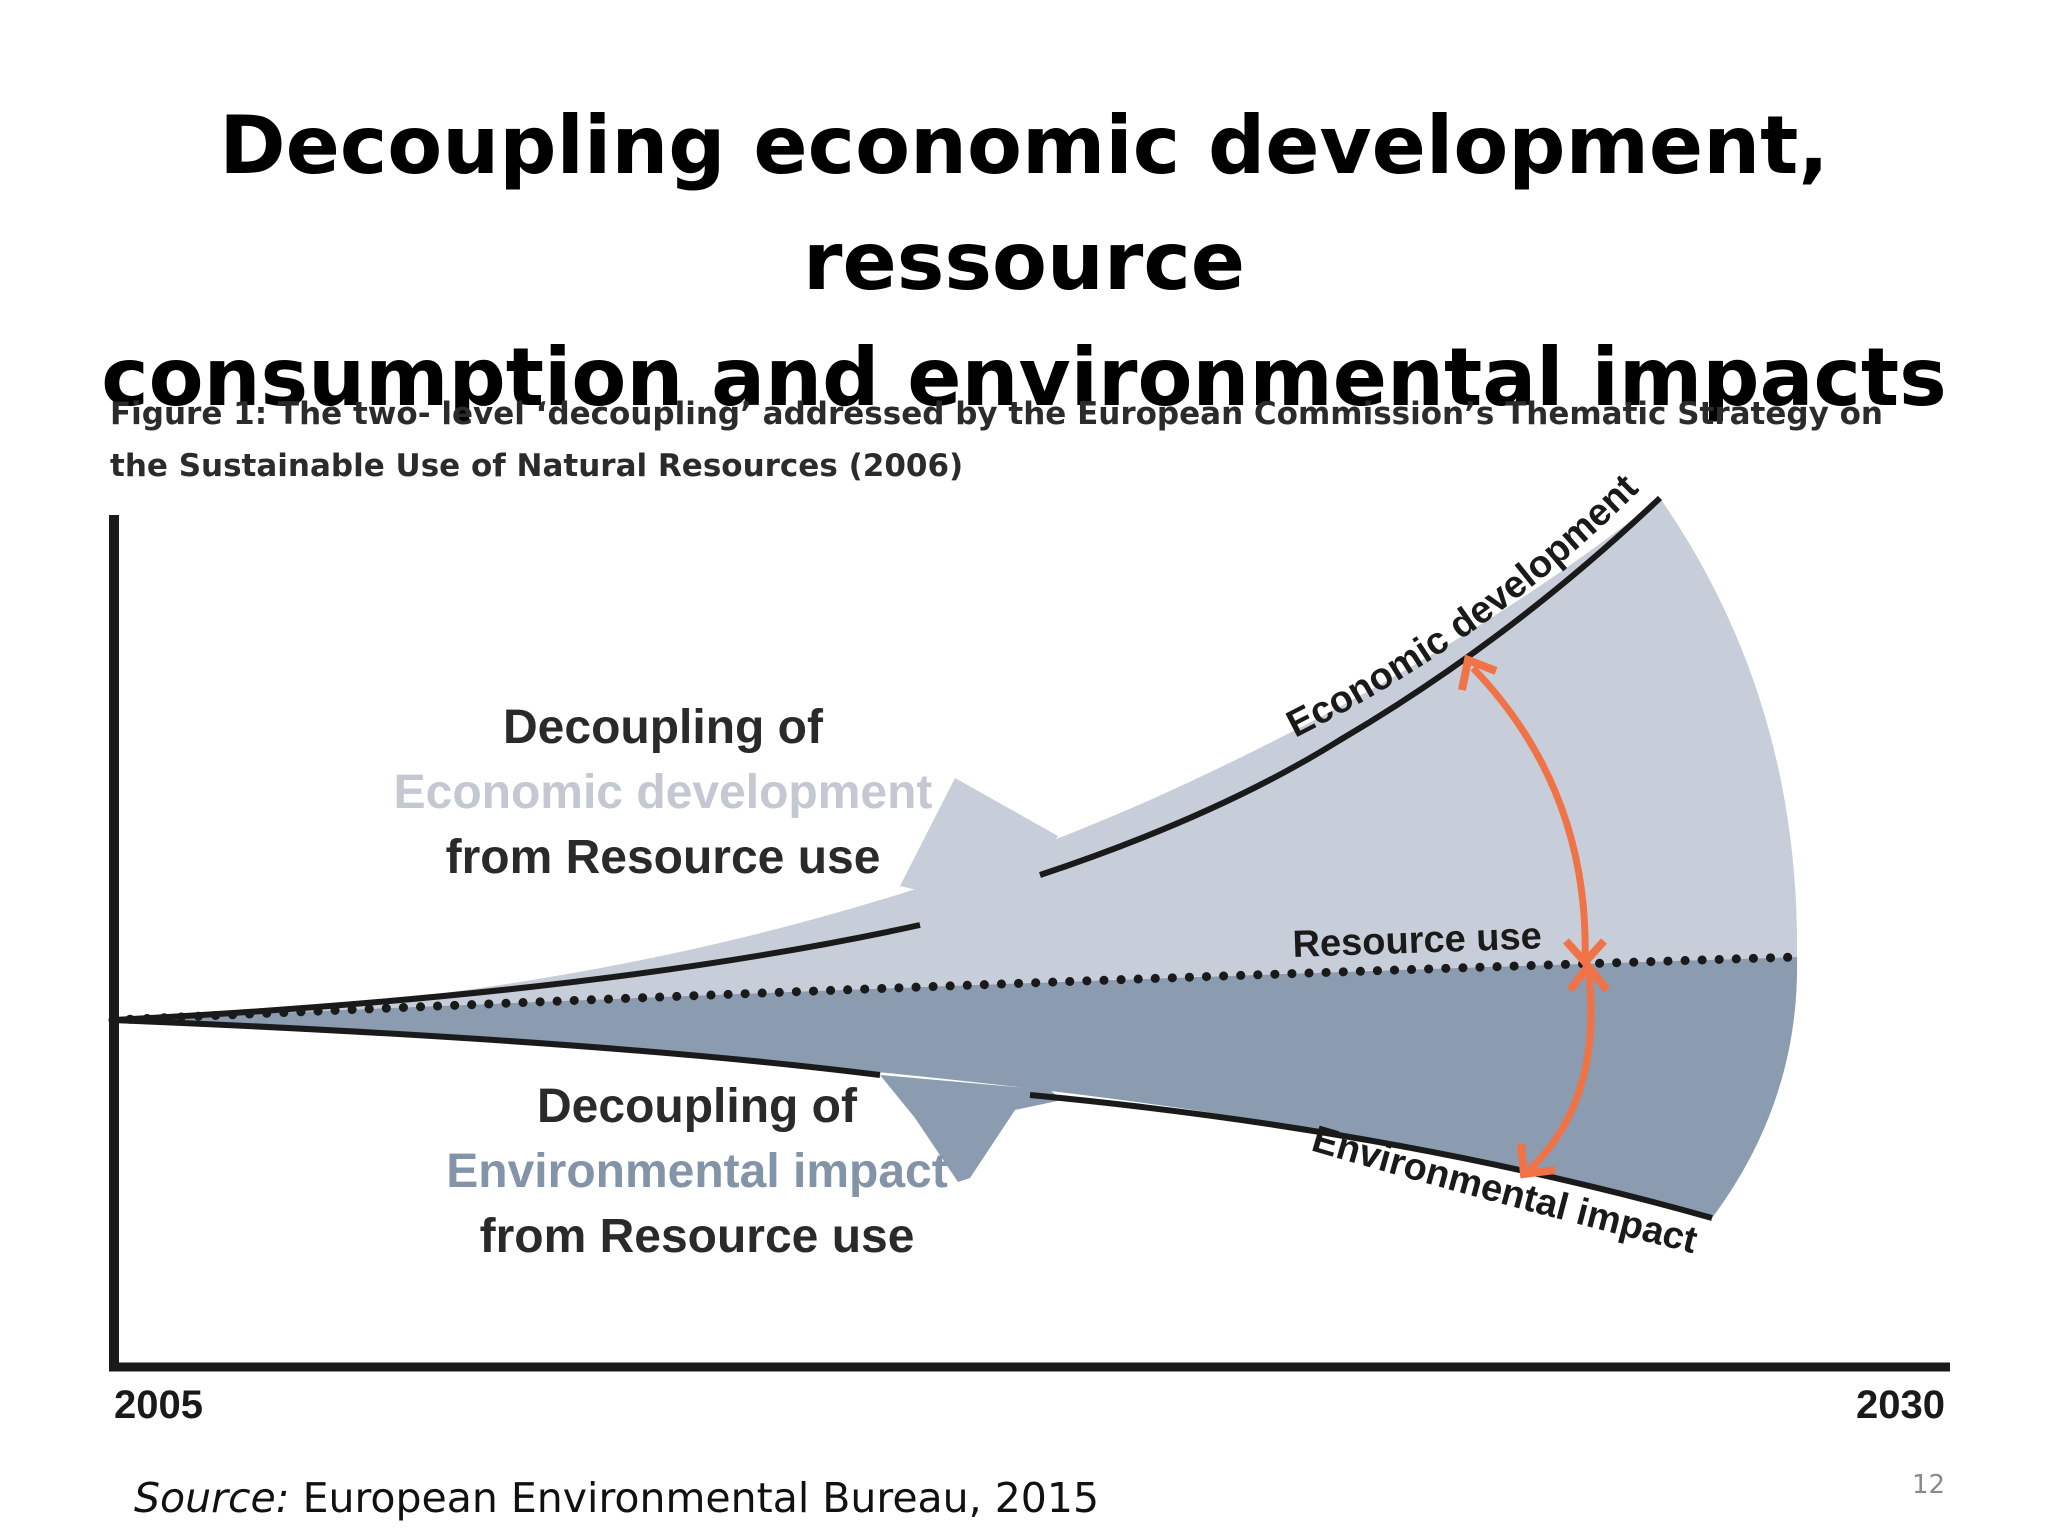 Image resolution: width=2048 pixels, height=1536 pixels. I want to click on slide-title-line-2: consumption and environmental impacts, so click(1024, 377).